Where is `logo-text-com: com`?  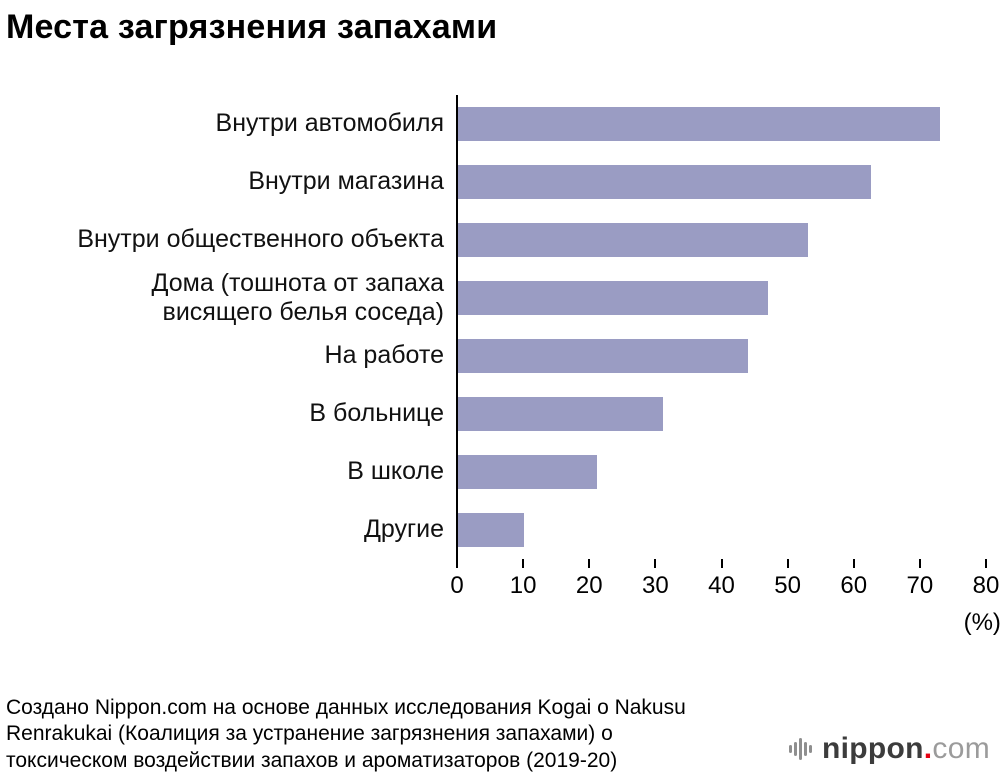 logo-text-com: com is located at coordinates (961, 748).